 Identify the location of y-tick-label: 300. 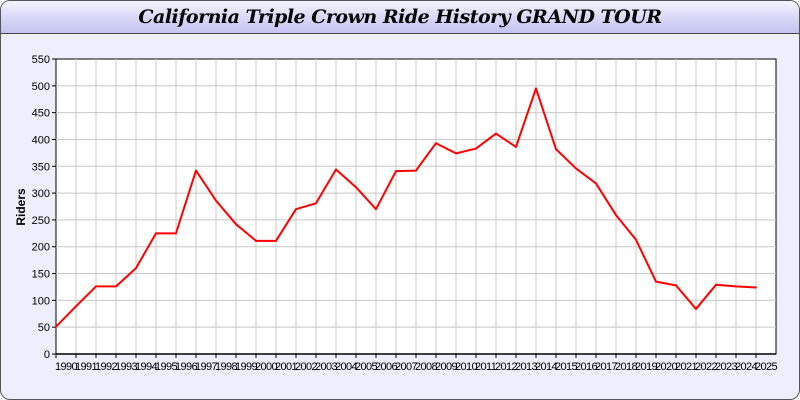
(41, 194).